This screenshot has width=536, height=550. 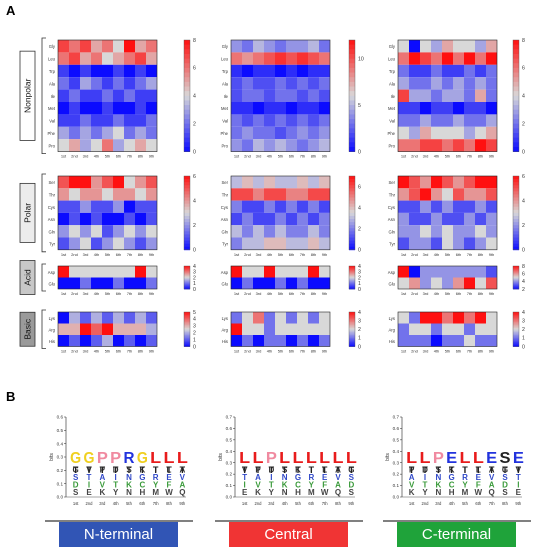 What do you see at coordinates (102, 503) in the screenshot?
I see `logo-x-tick-label: 3rd` at bounding box center [102, 503].